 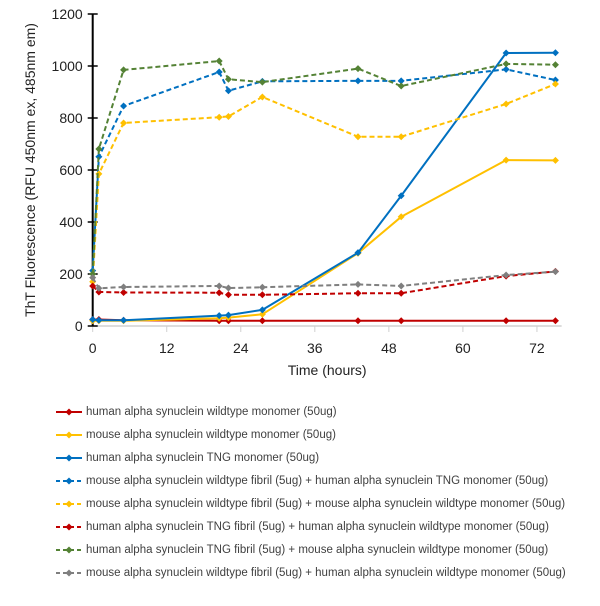 I want to click on x-tick-label: 12, so click(x=167, y=348).